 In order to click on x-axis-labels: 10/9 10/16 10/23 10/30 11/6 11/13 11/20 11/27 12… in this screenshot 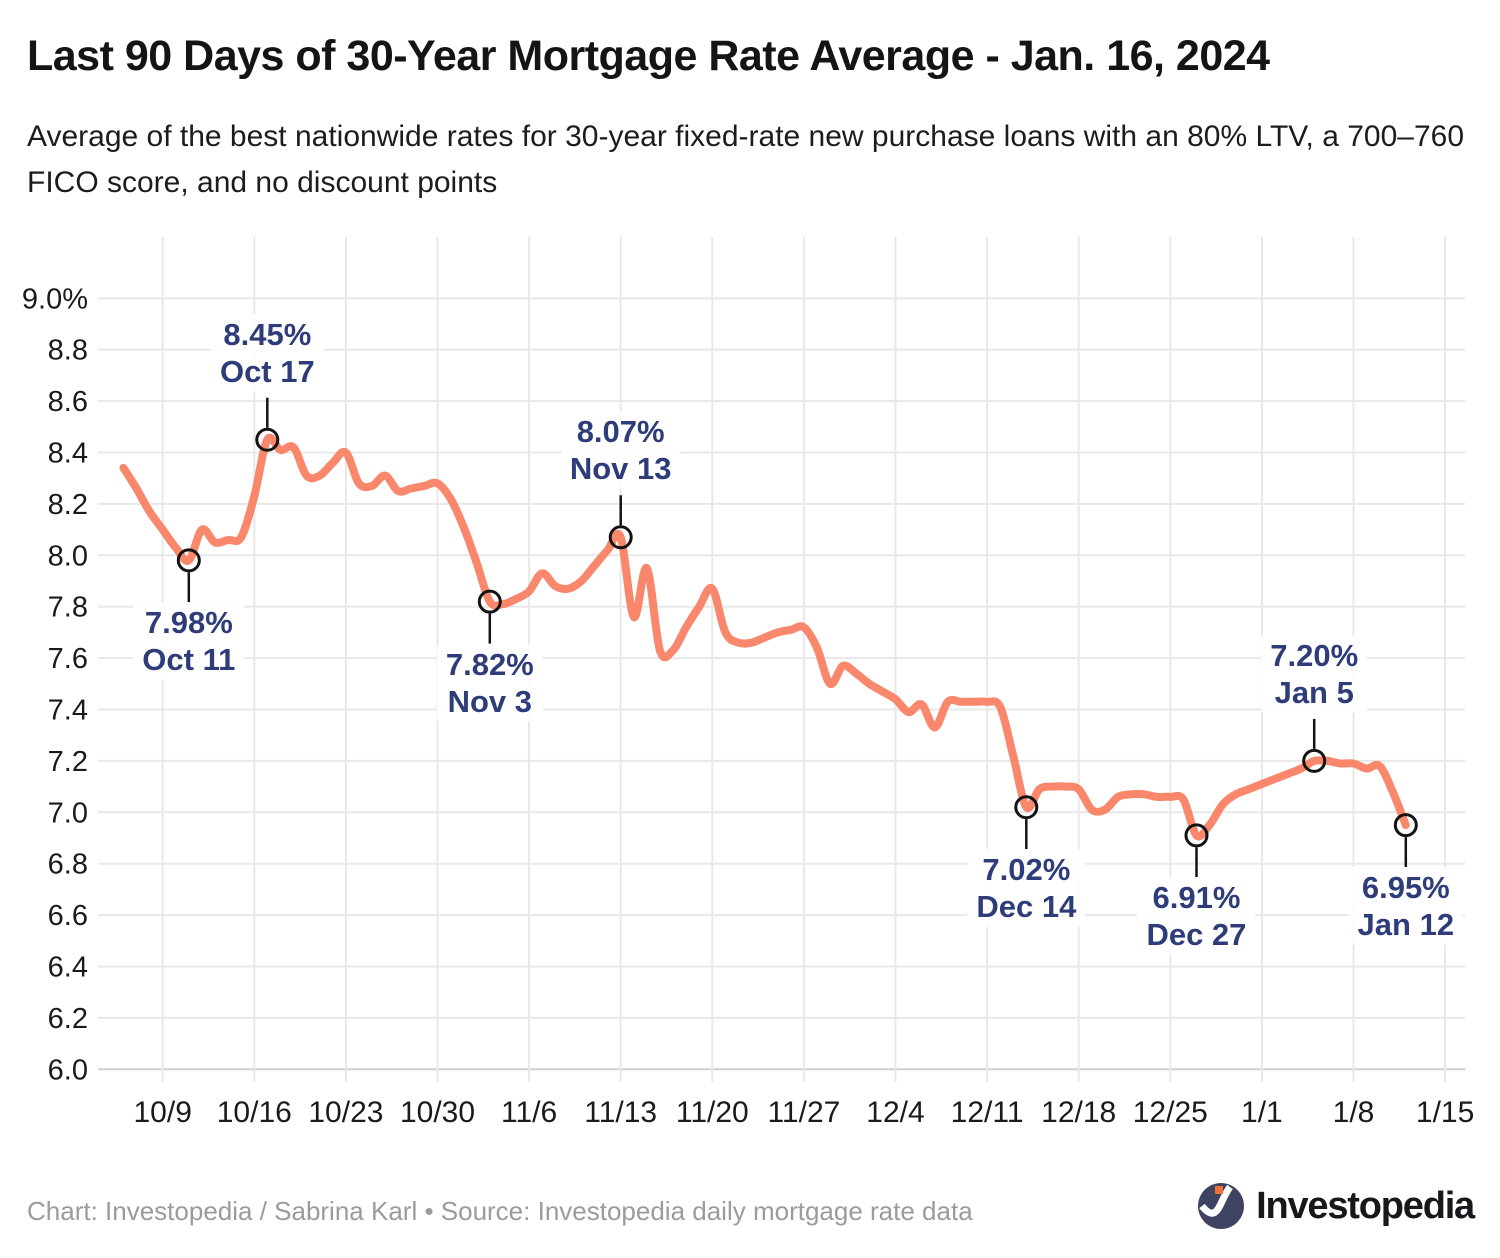, I will do `click(804, 1112)`.